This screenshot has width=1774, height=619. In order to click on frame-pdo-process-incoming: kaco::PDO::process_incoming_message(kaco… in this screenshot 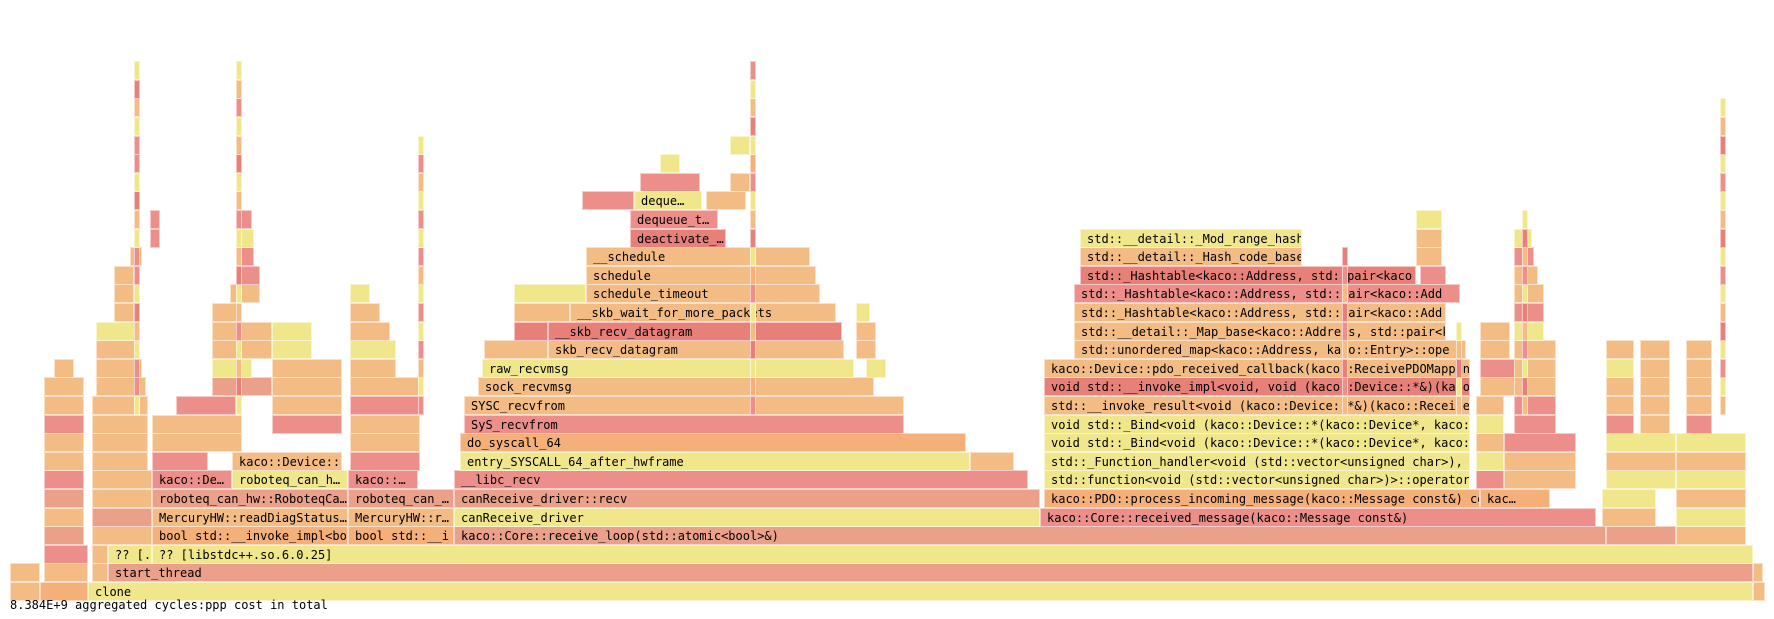, I will do `click(1262, 498)`.